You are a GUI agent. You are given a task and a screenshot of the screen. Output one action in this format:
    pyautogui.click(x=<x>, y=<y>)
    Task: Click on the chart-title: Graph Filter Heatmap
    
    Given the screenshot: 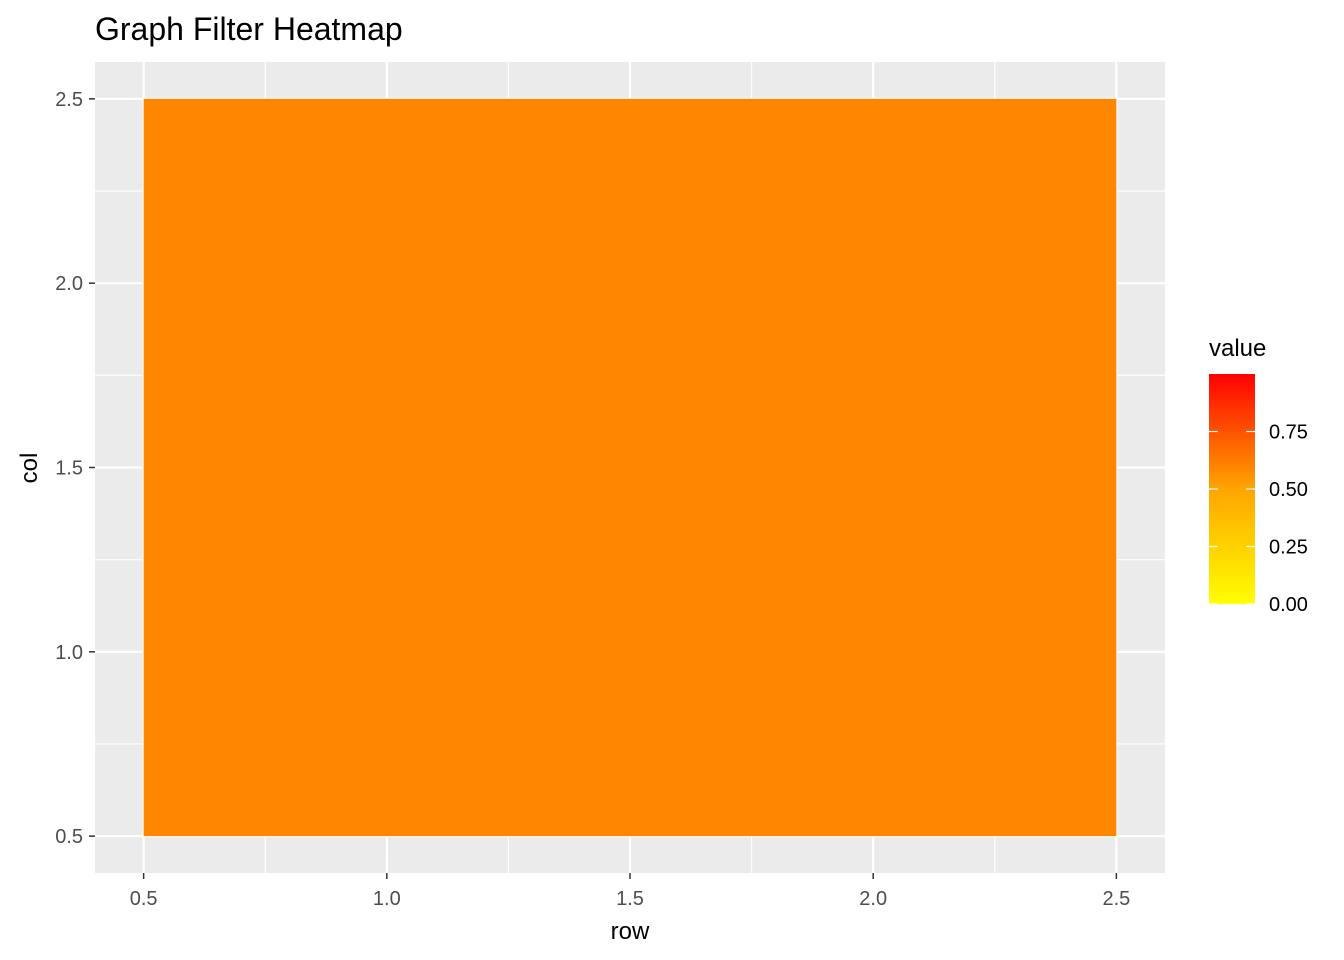 What is the action you would take?
    pyautogui.click(x=249, y=29)
    